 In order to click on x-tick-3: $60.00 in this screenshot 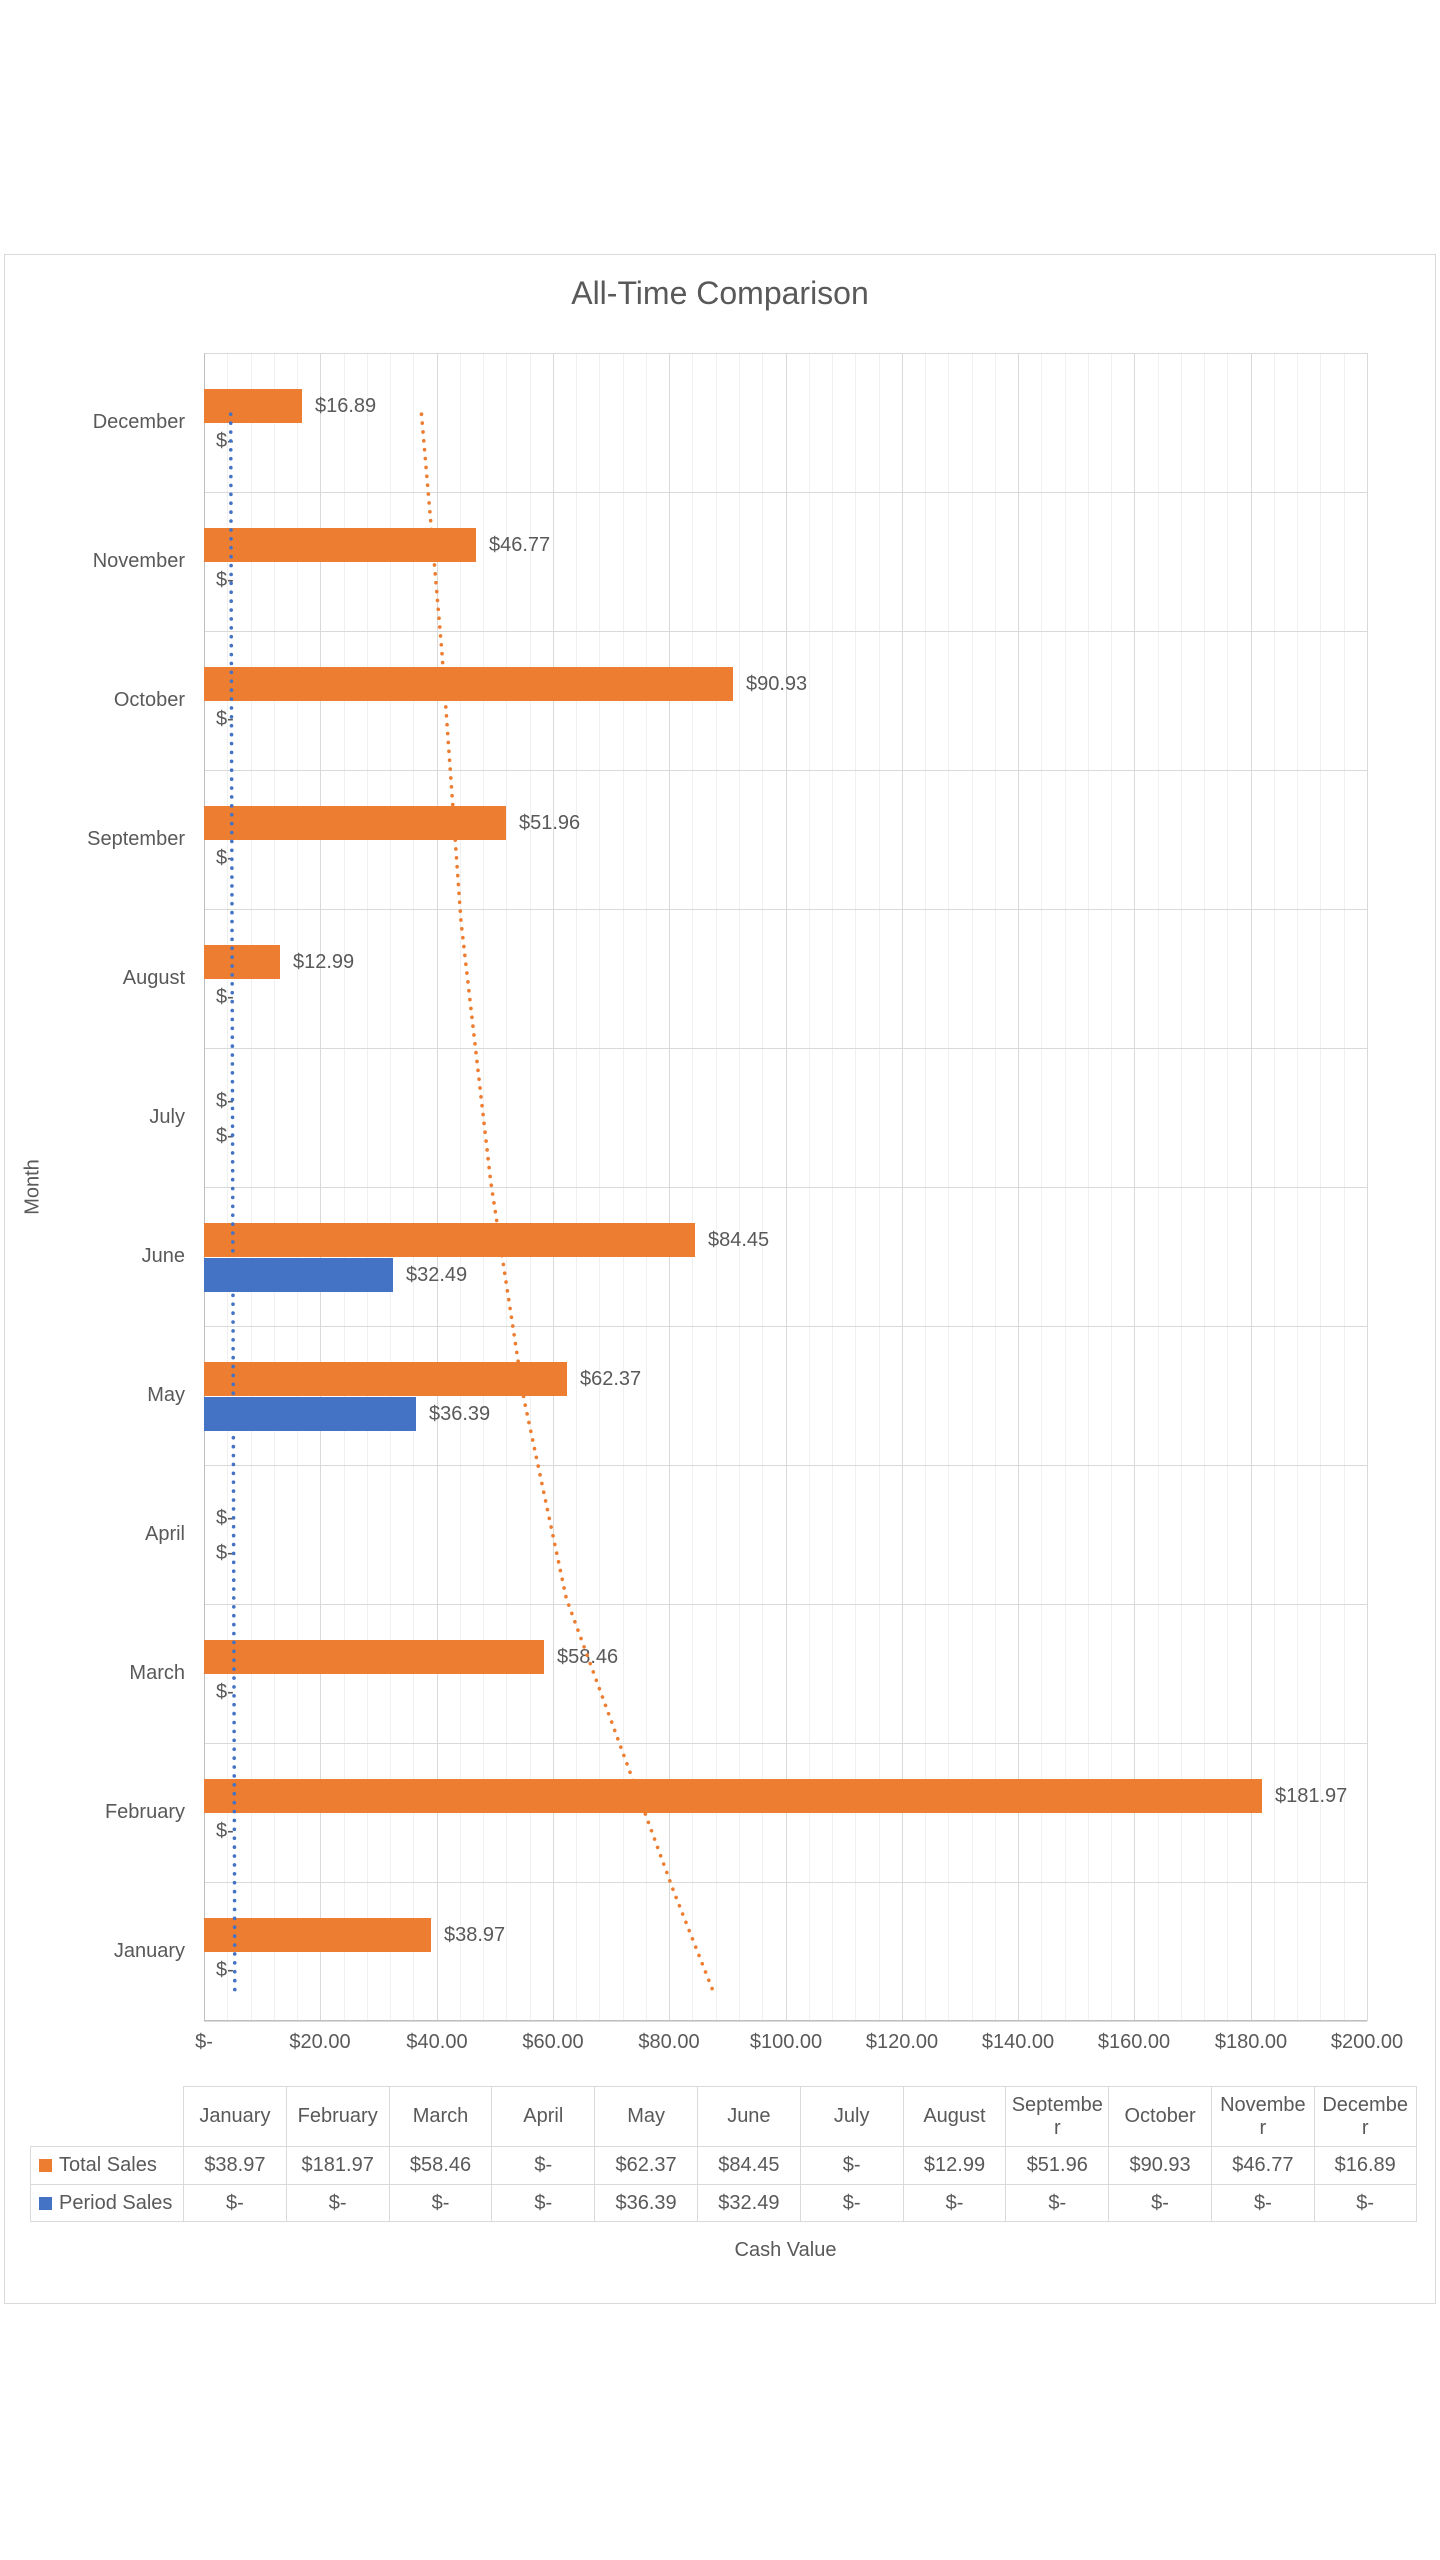, I will do `click(553, 2042)`.